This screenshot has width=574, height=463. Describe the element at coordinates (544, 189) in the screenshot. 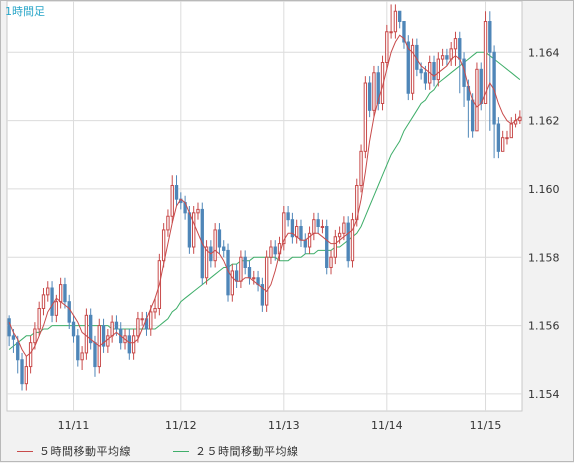

I see `y-tick-label: 1.160` at that location.